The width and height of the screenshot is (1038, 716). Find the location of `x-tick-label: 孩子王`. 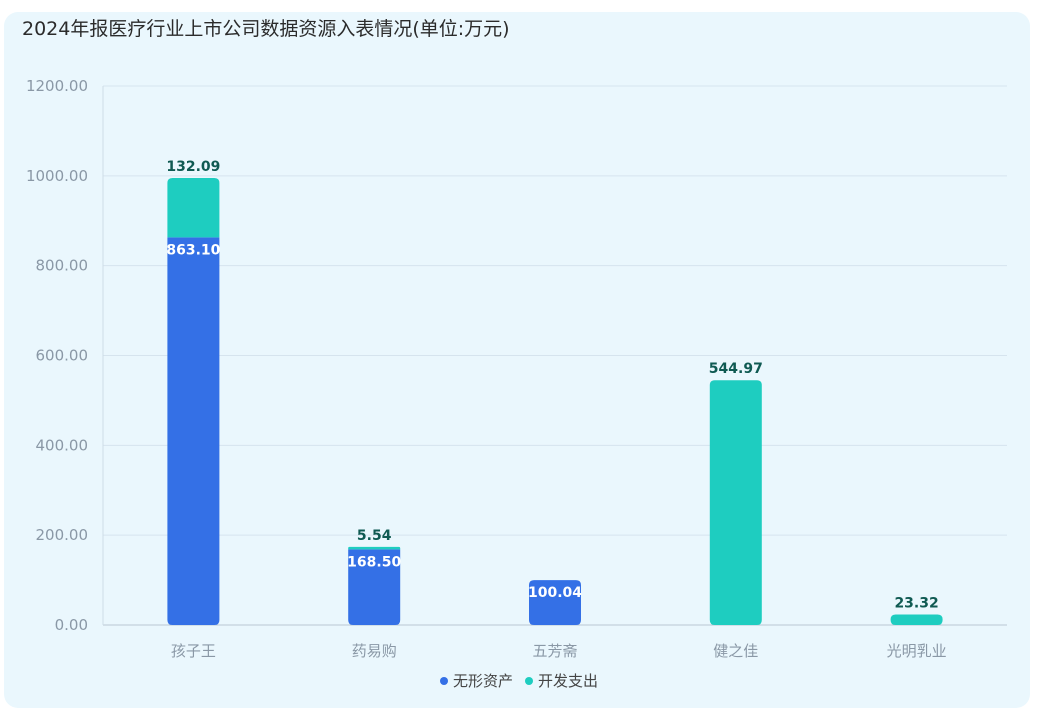

x-tick-label: 孩子王 is located at coordinates (193, 651).